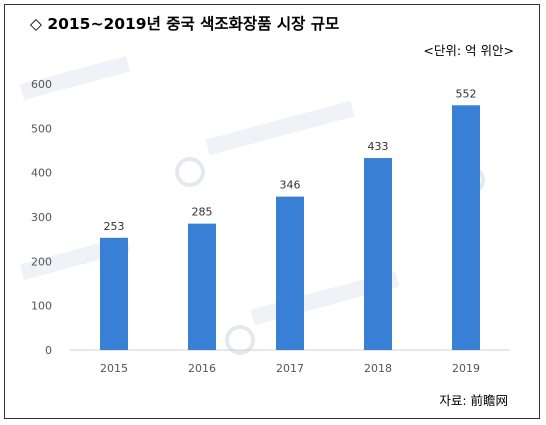 This screenshot has height=425, width=546. I want to click on x-tick-label-2019: 2019, so click(466, 368).